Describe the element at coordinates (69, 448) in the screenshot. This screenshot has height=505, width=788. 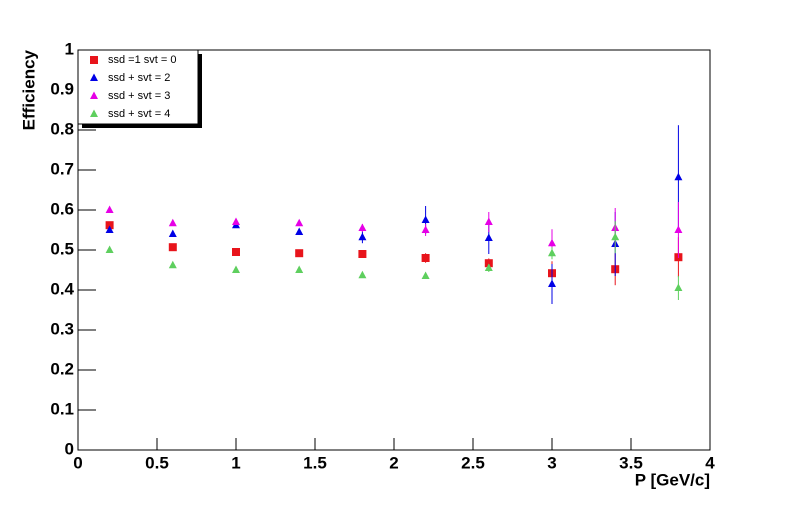
I see `y-tick-label: 0` at that location.